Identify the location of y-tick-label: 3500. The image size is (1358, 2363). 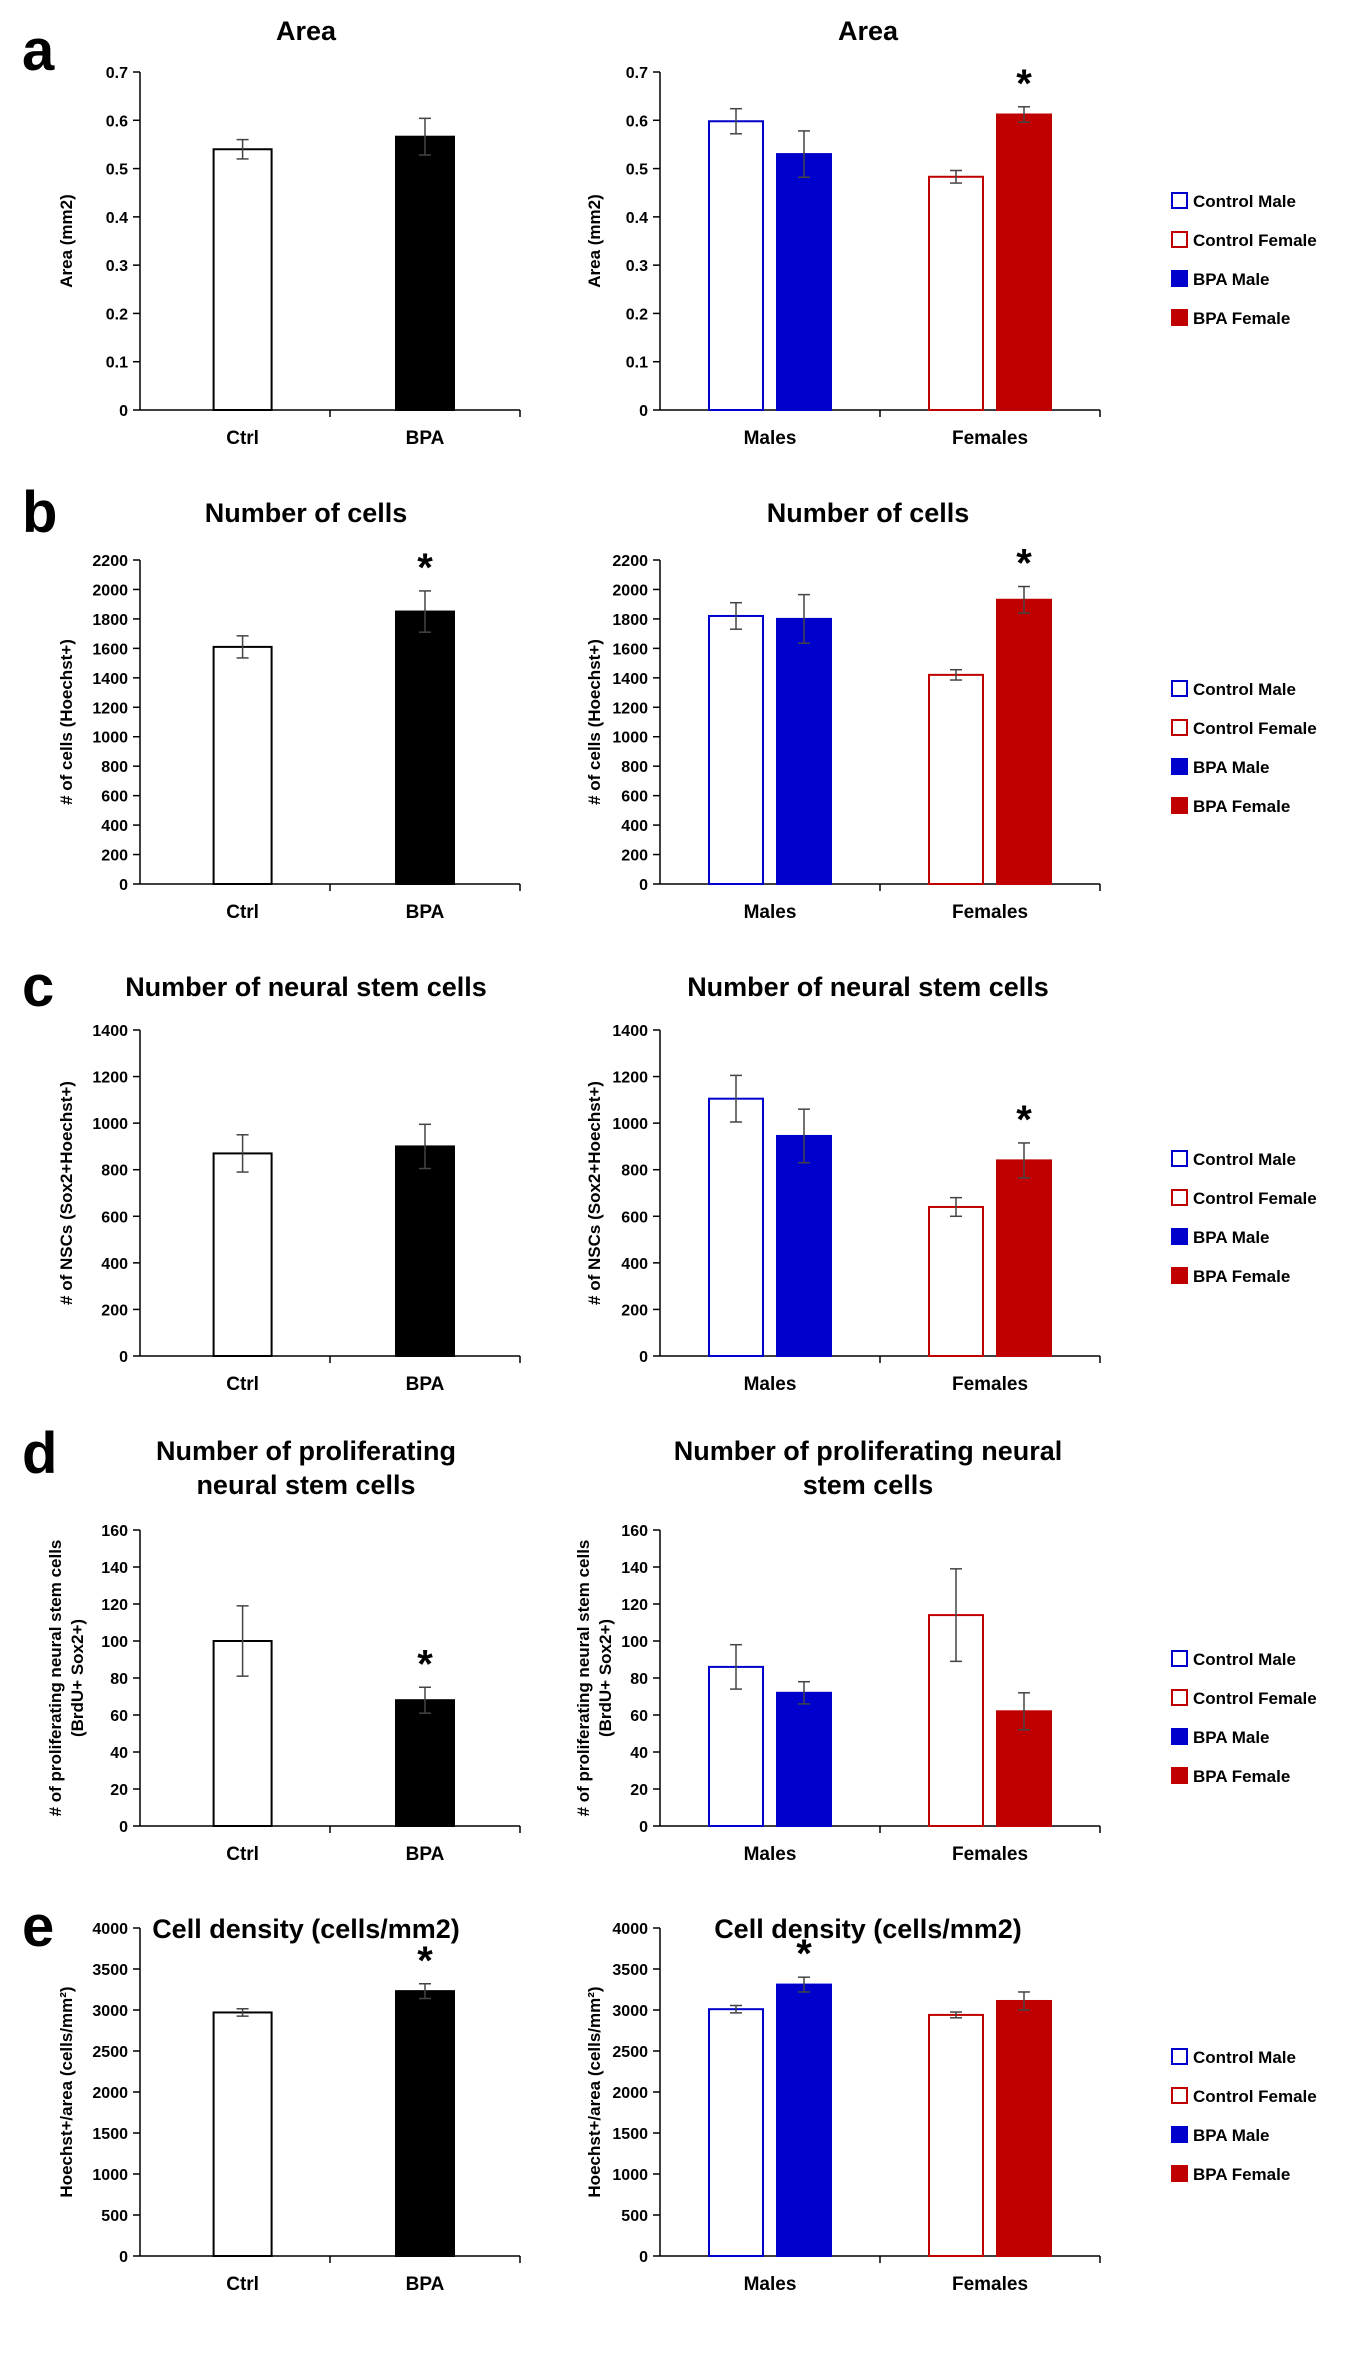
(110, 1970).